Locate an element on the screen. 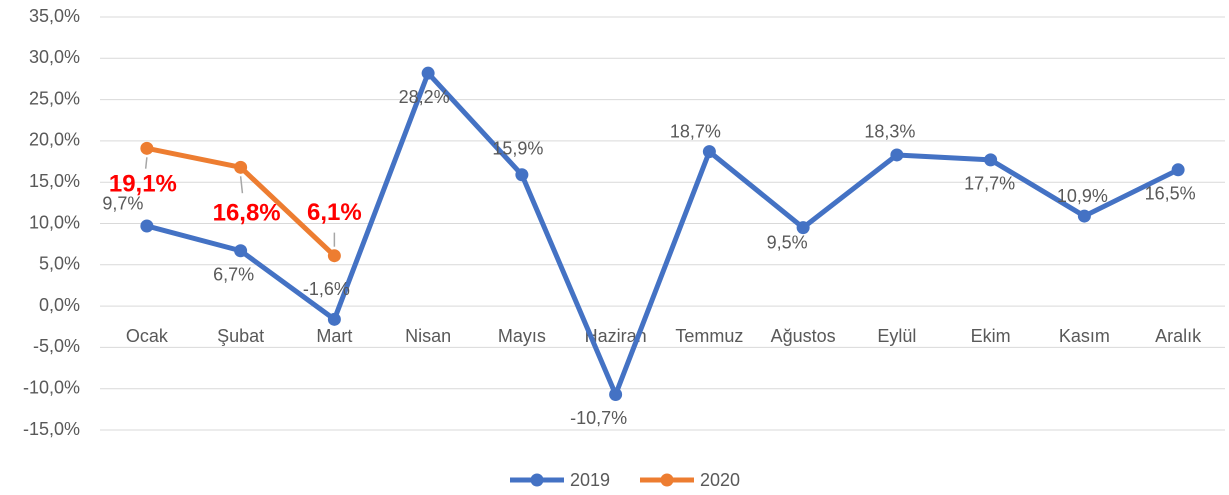 The height and width of the screenshot is (495, 1229). data-label: 16,5% is located at coordinates (1170, 194).